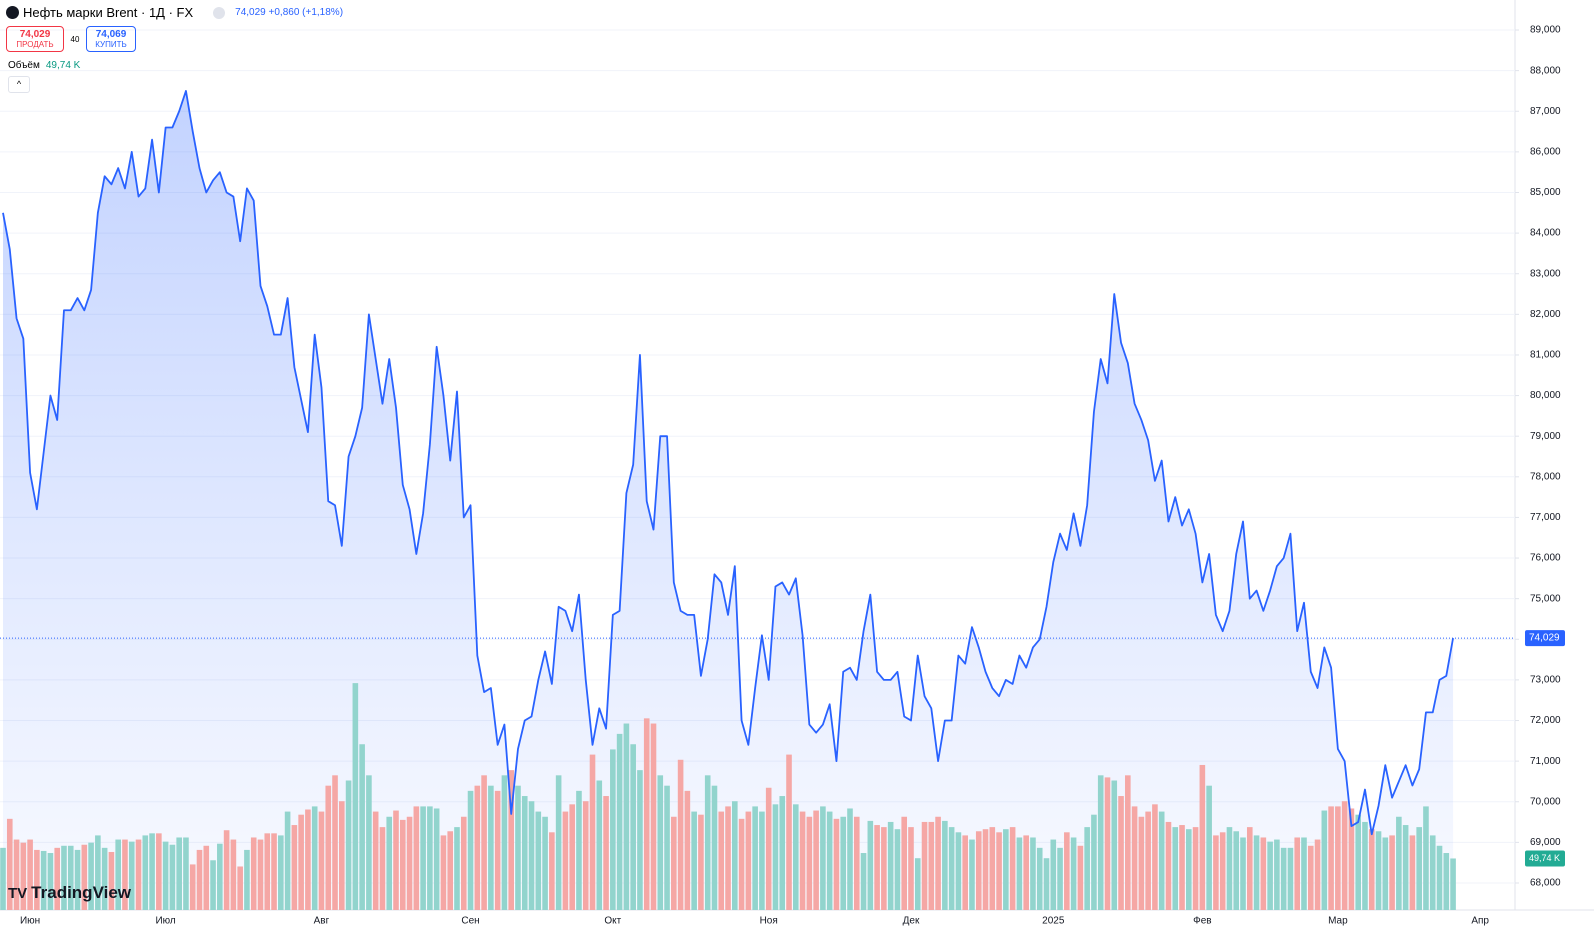 The width and height of the screenshot is (1594, 945). Describe the element at coordinates (35, 34) in the screenshot. I see `sell-price: 74,029` at that location.